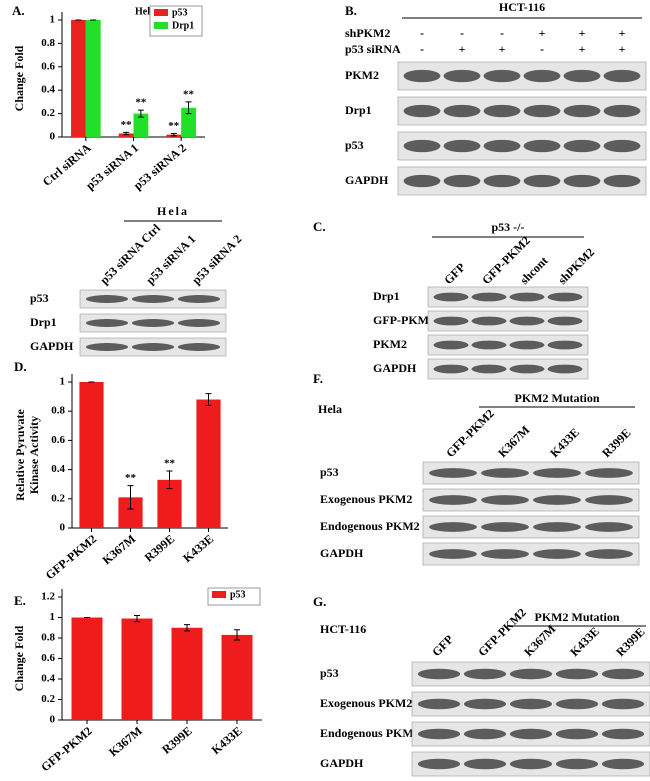 The width and height of the screenshot is (650, 781). Describe the element at coordinates (351, 10) in the screenshot. I see `panel-label: B.` at that location.